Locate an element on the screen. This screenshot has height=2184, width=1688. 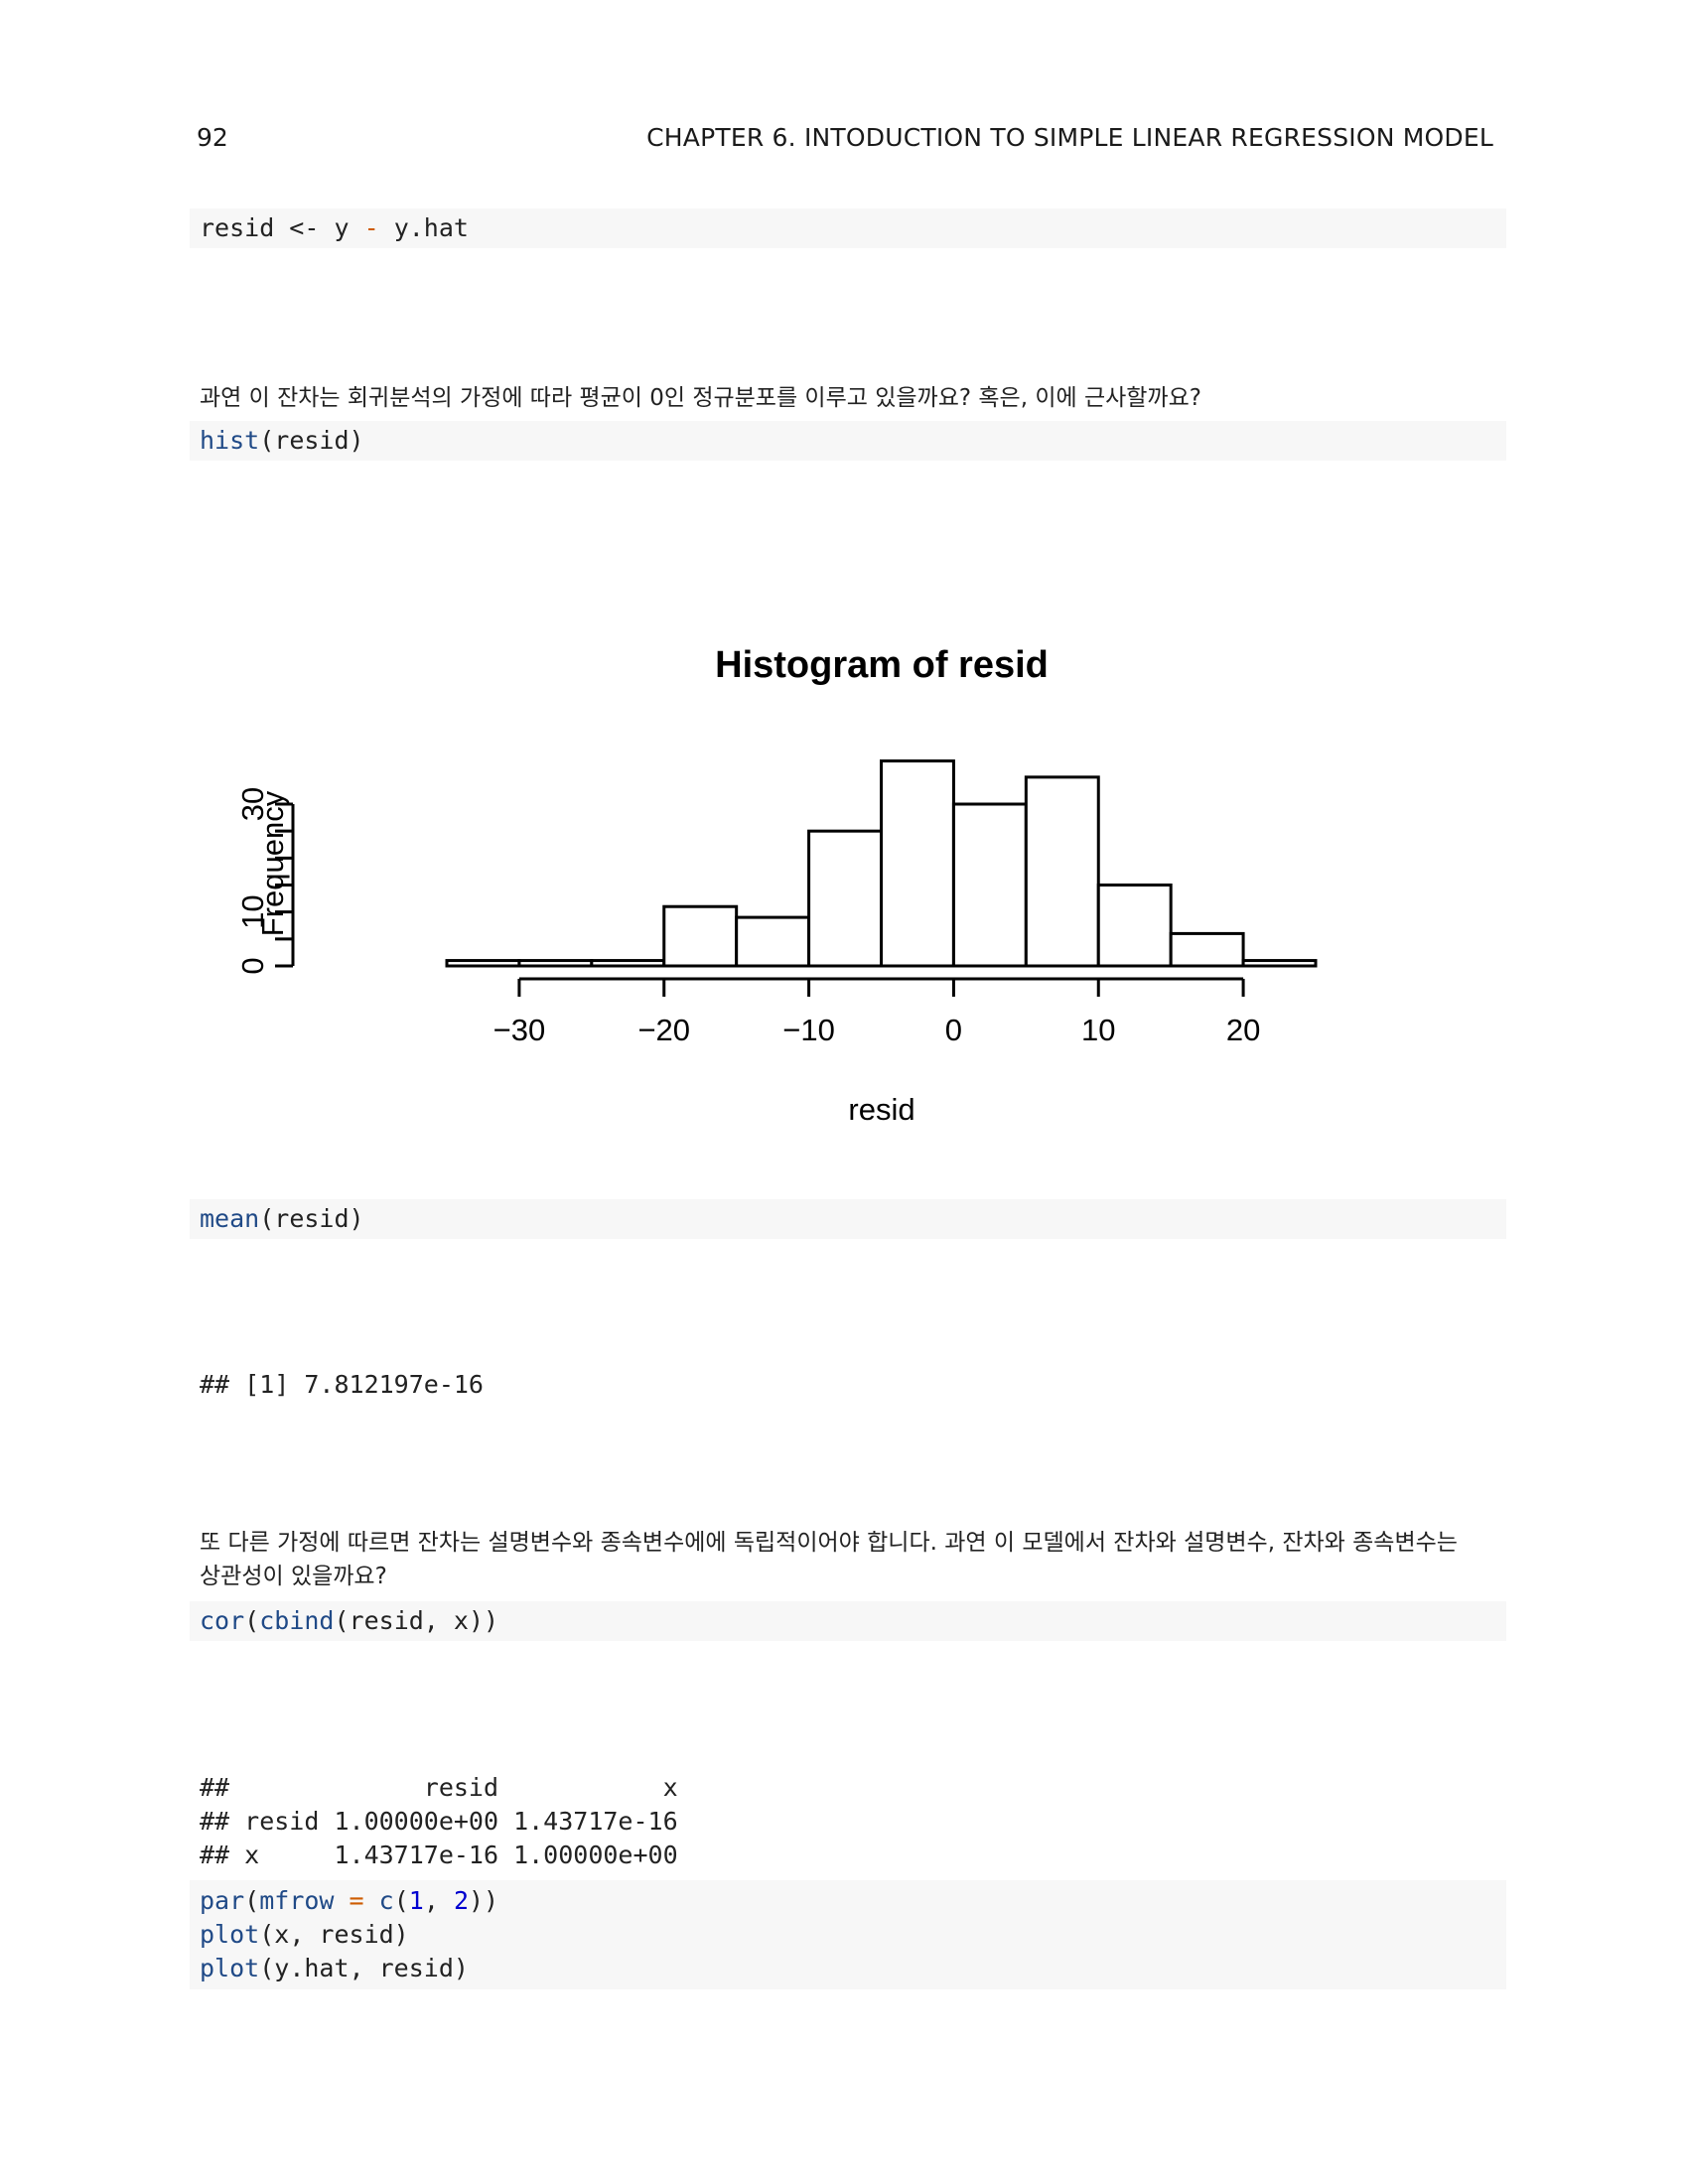
output-line: ## [1] 7.812197e-16 is located at coordinates (342, 1384).